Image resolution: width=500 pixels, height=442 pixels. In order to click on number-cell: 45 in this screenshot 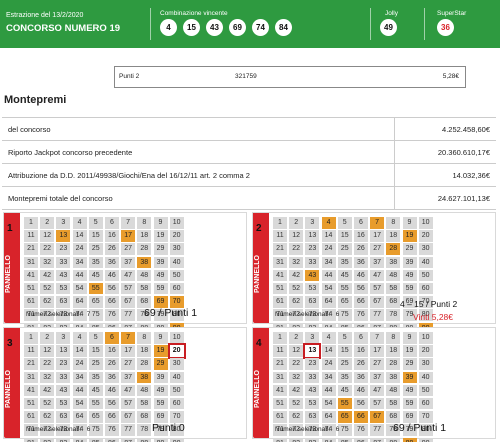, I will do `click(344, 390)`.